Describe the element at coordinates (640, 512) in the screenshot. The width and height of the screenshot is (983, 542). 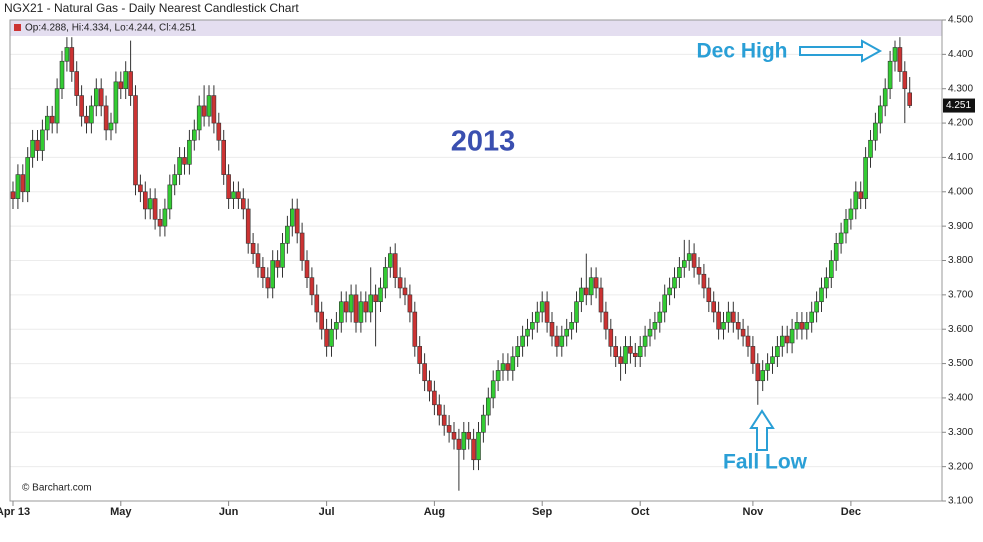
I see `x-tick-label: Oct` at that location.